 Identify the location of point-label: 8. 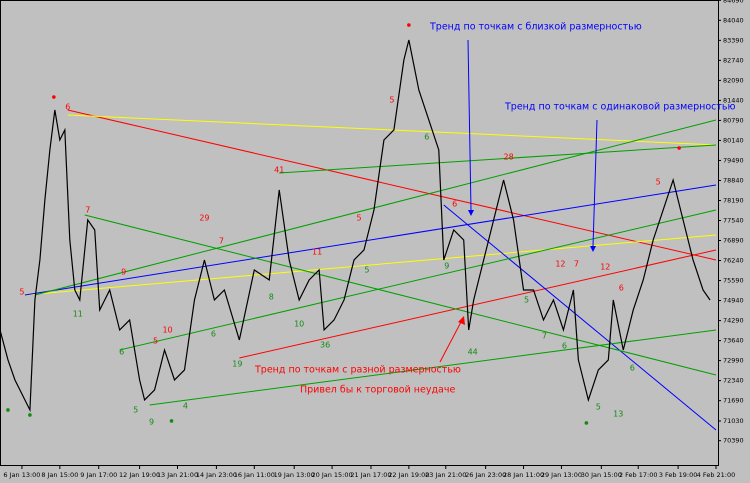
(271, 296).